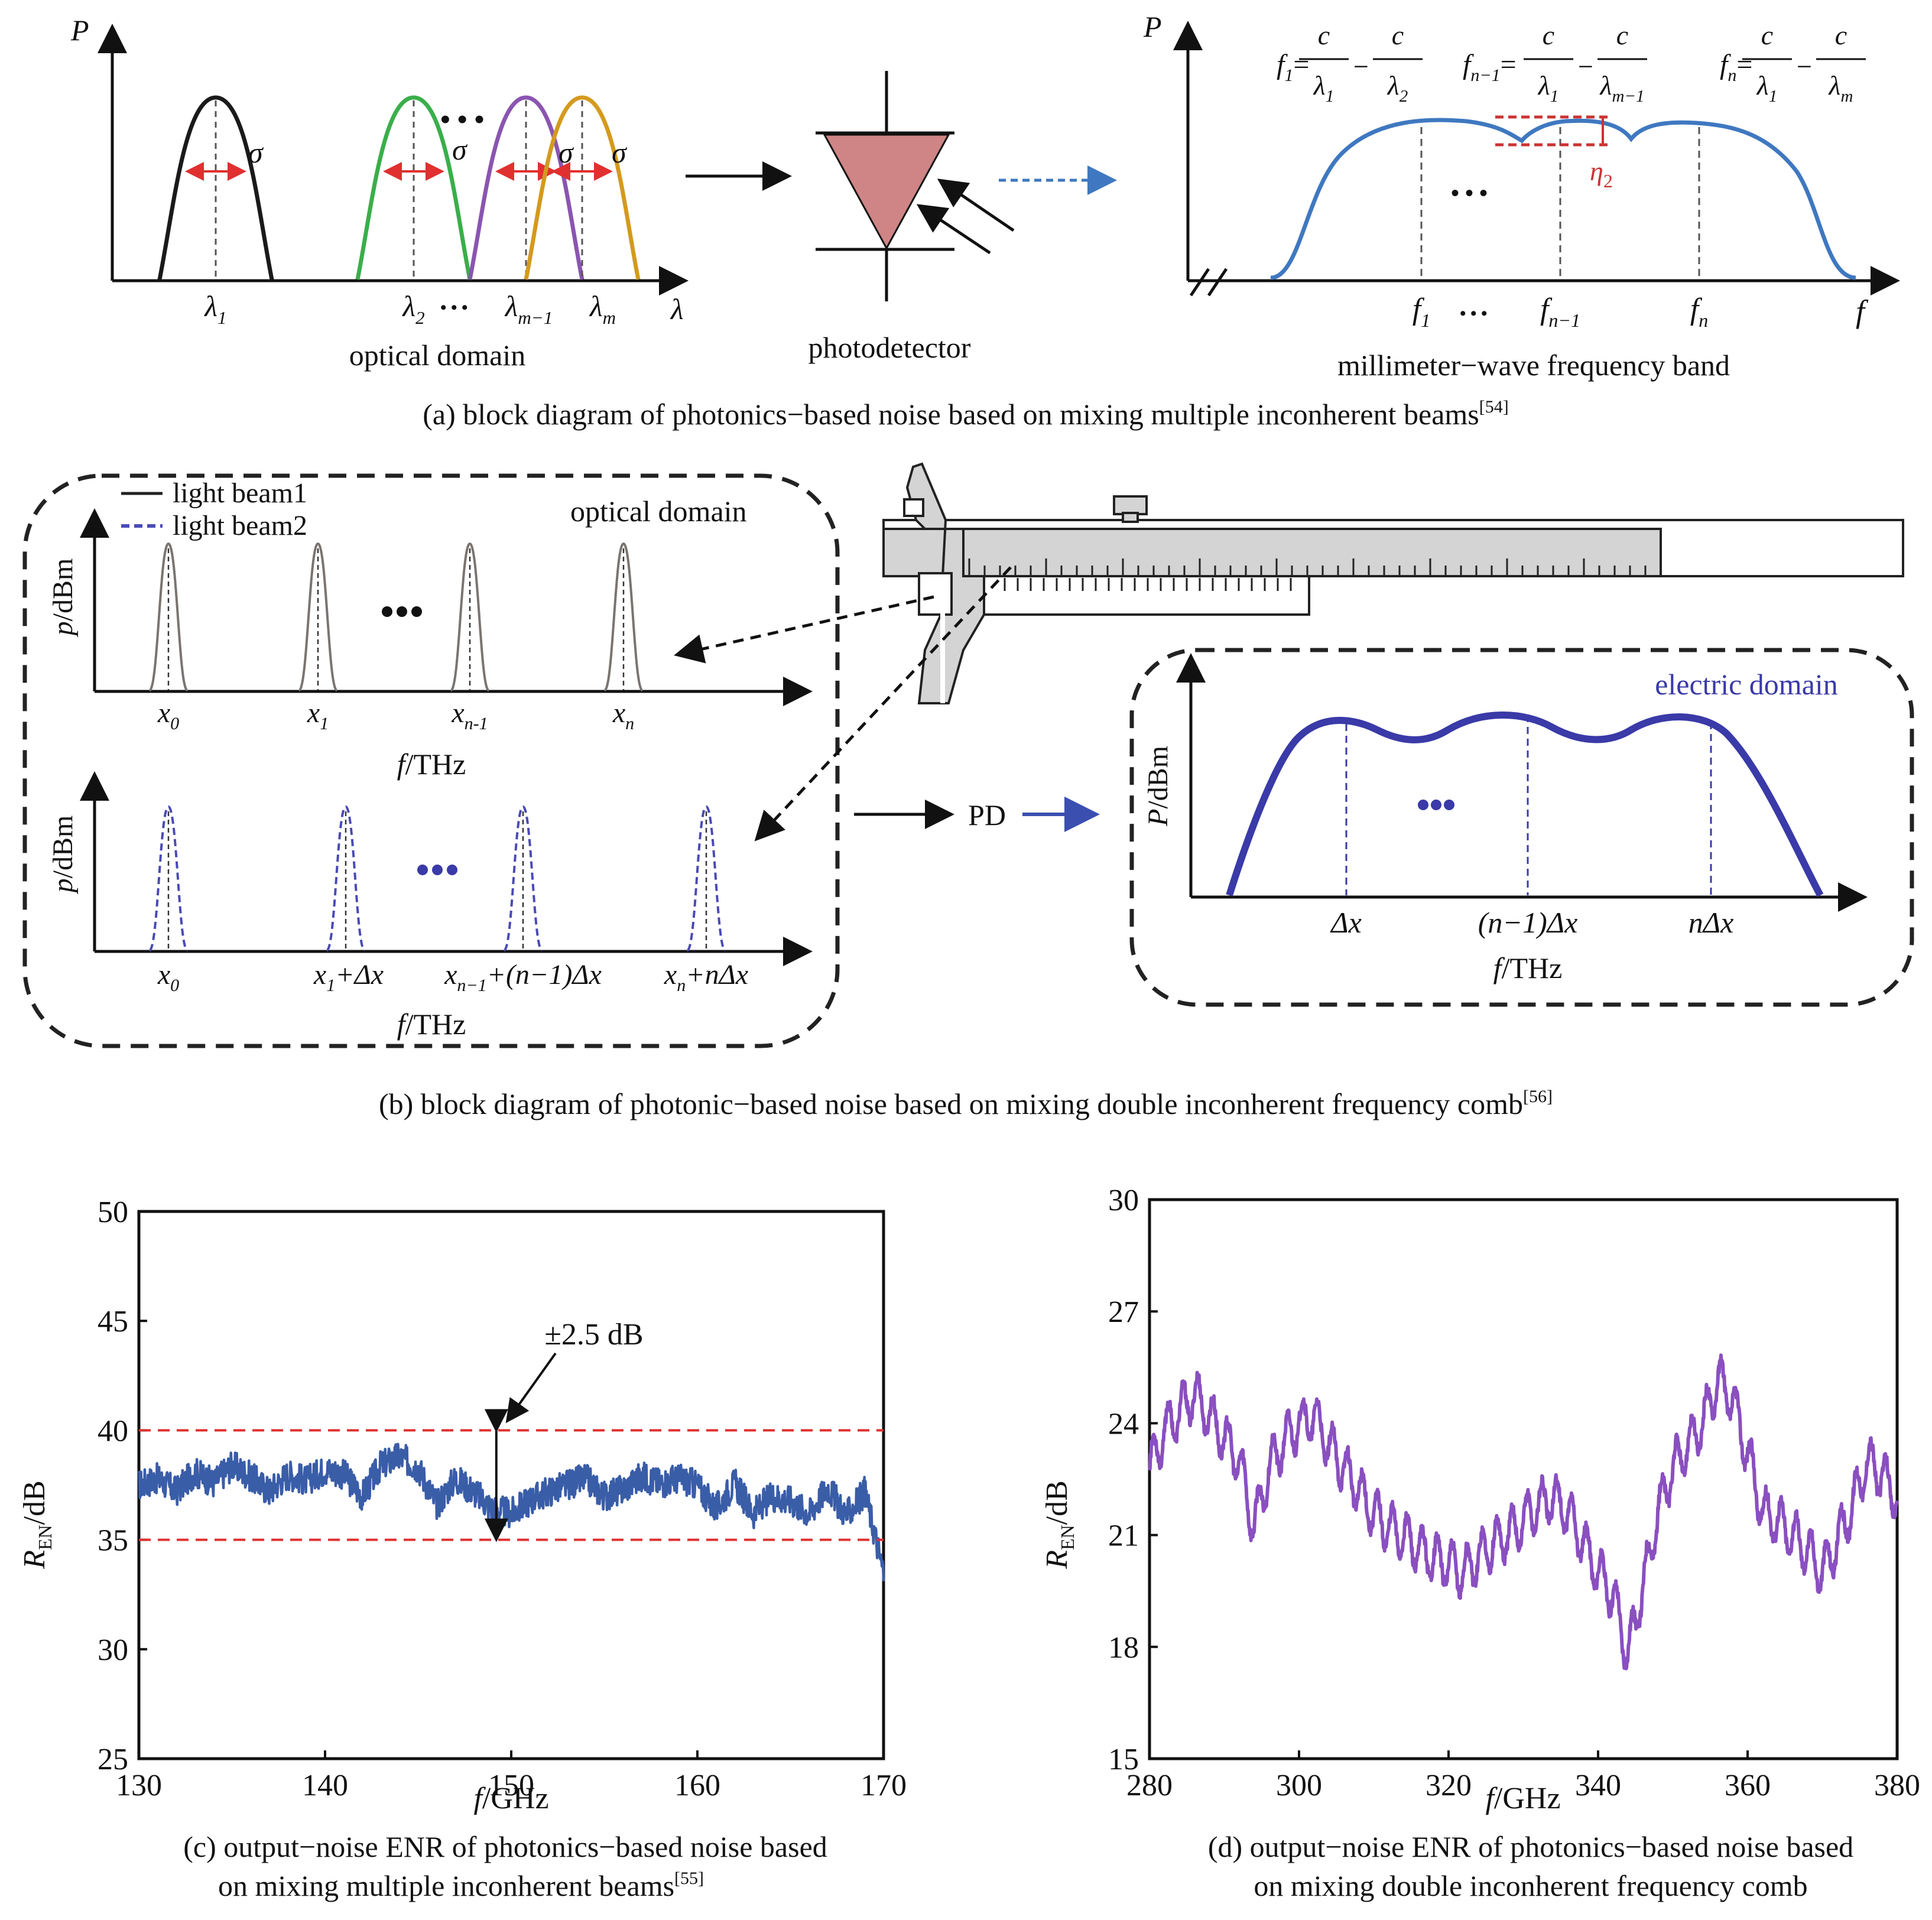  What do you see at coordinates (1398, 35) in the screenshot?
I see `a-formula-num-2: c` at bounding box center [1398, 35].